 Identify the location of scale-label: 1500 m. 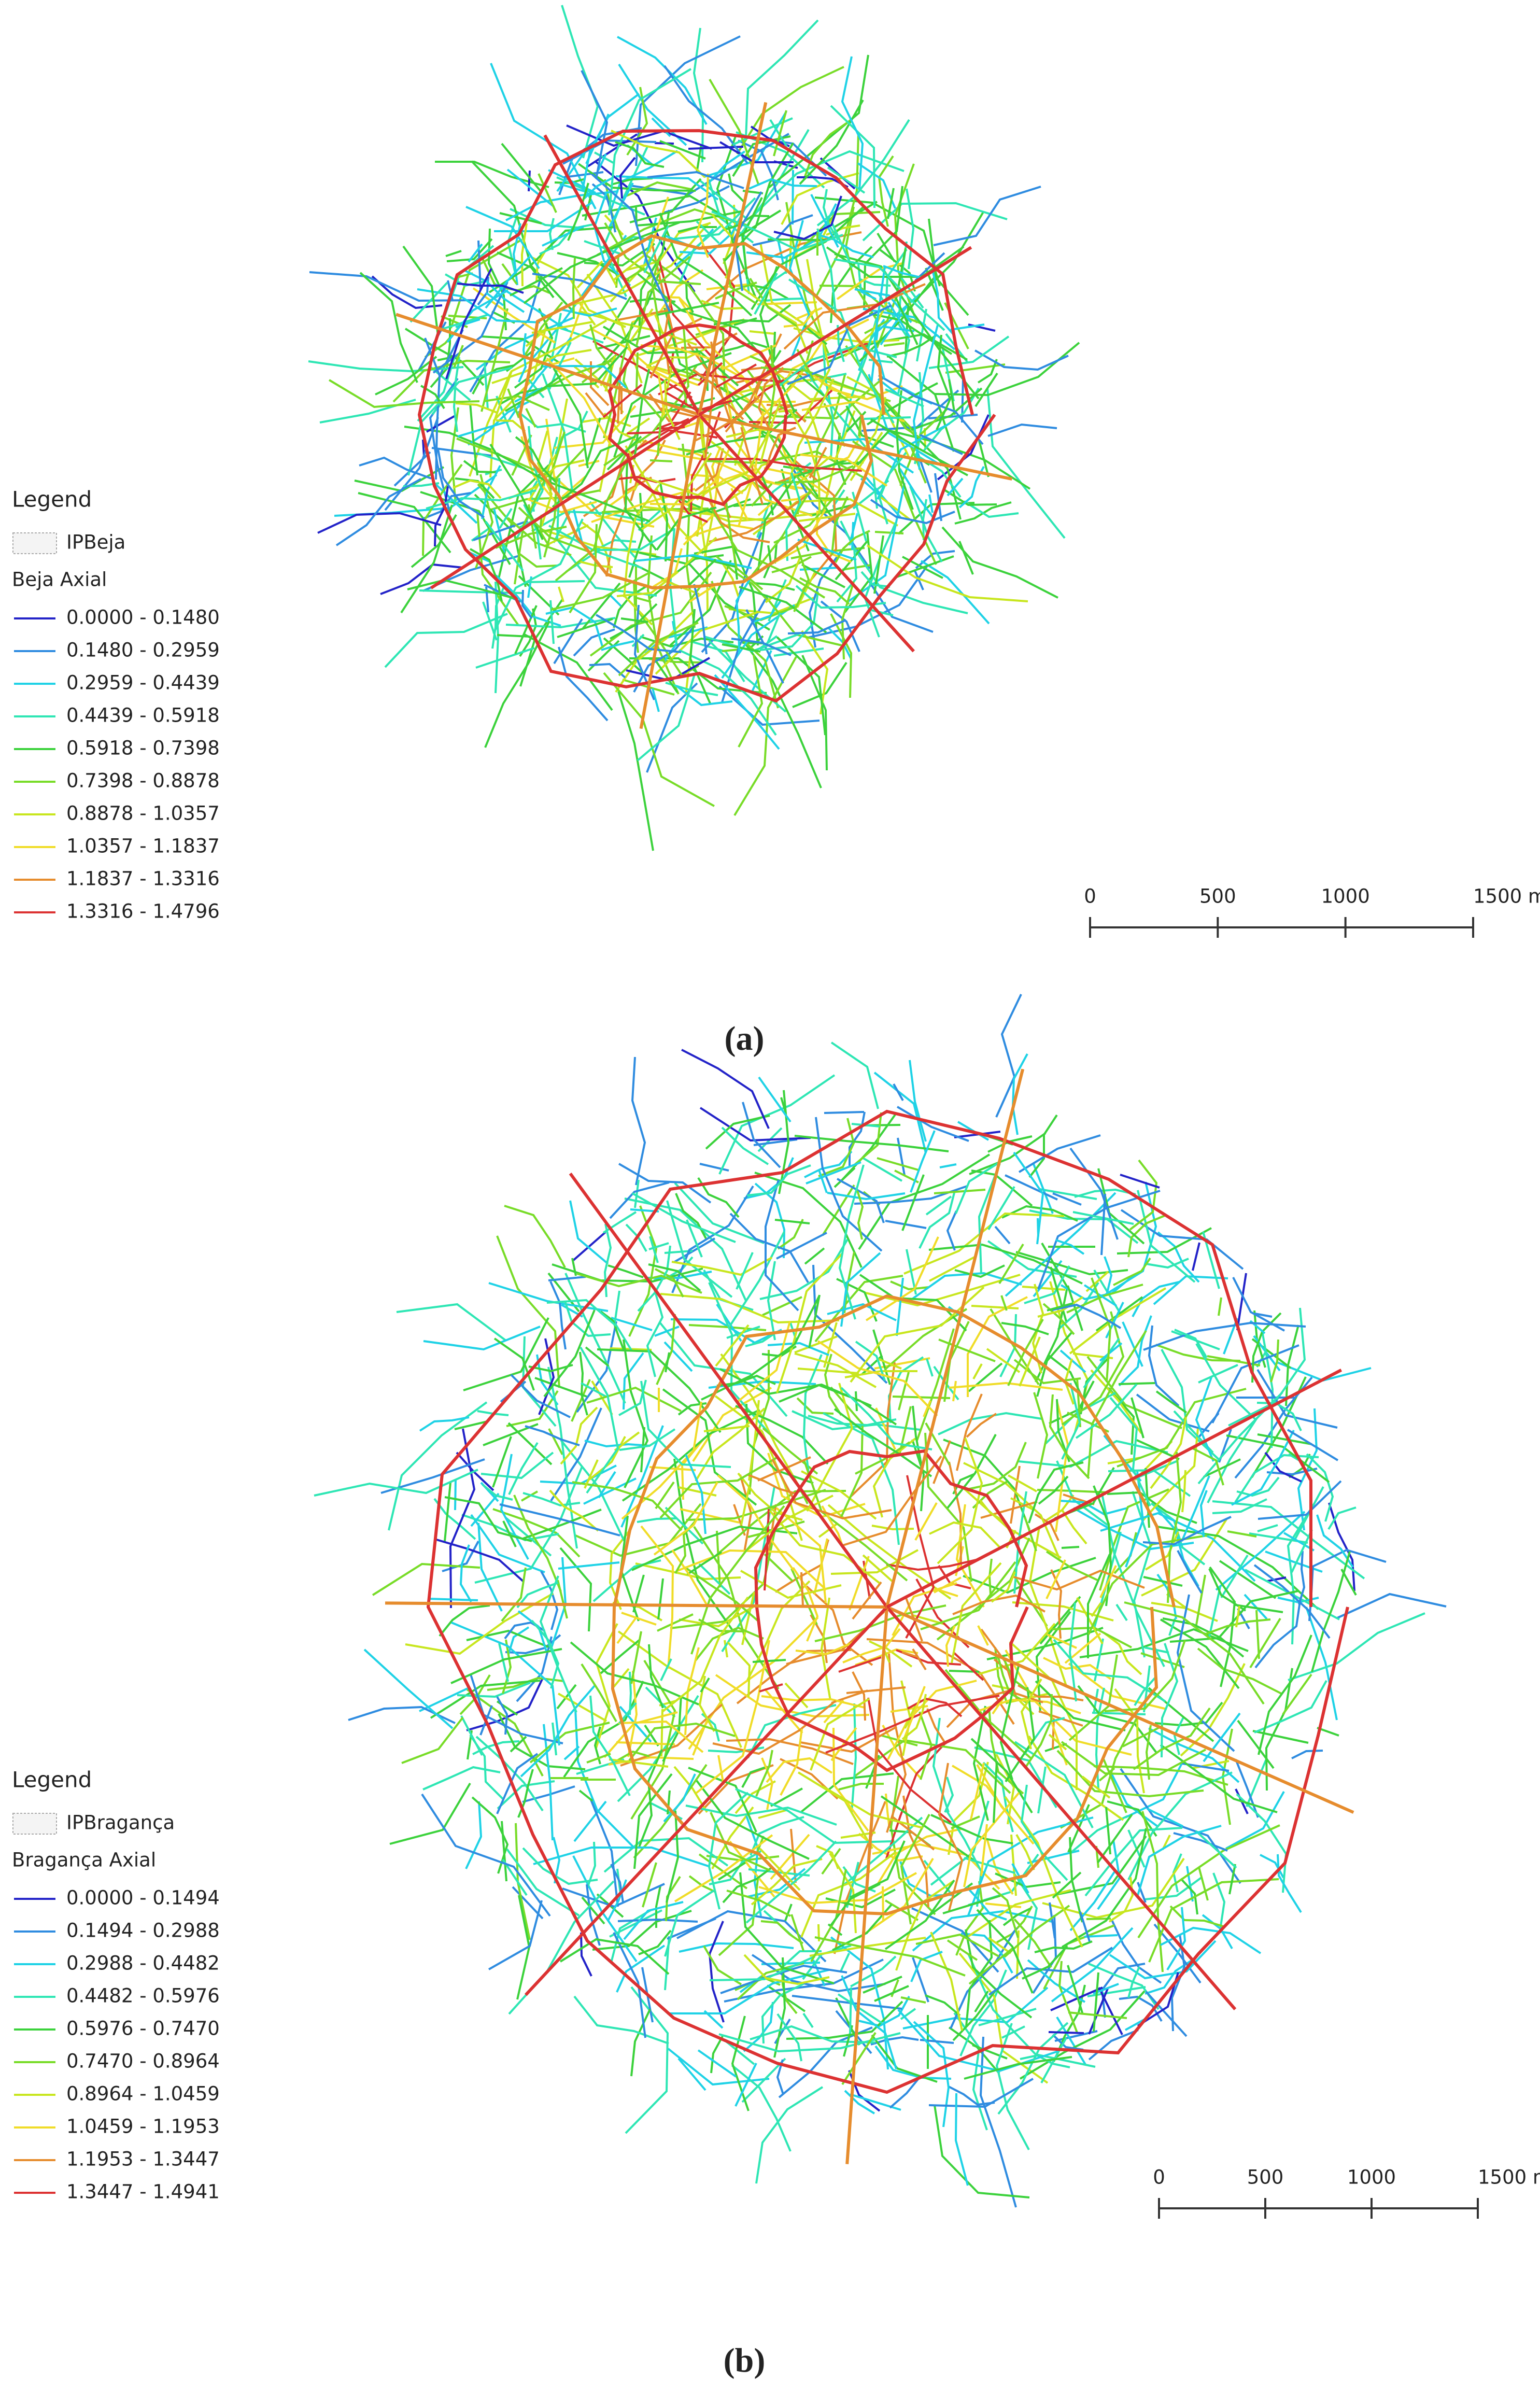
(1509, 2177).